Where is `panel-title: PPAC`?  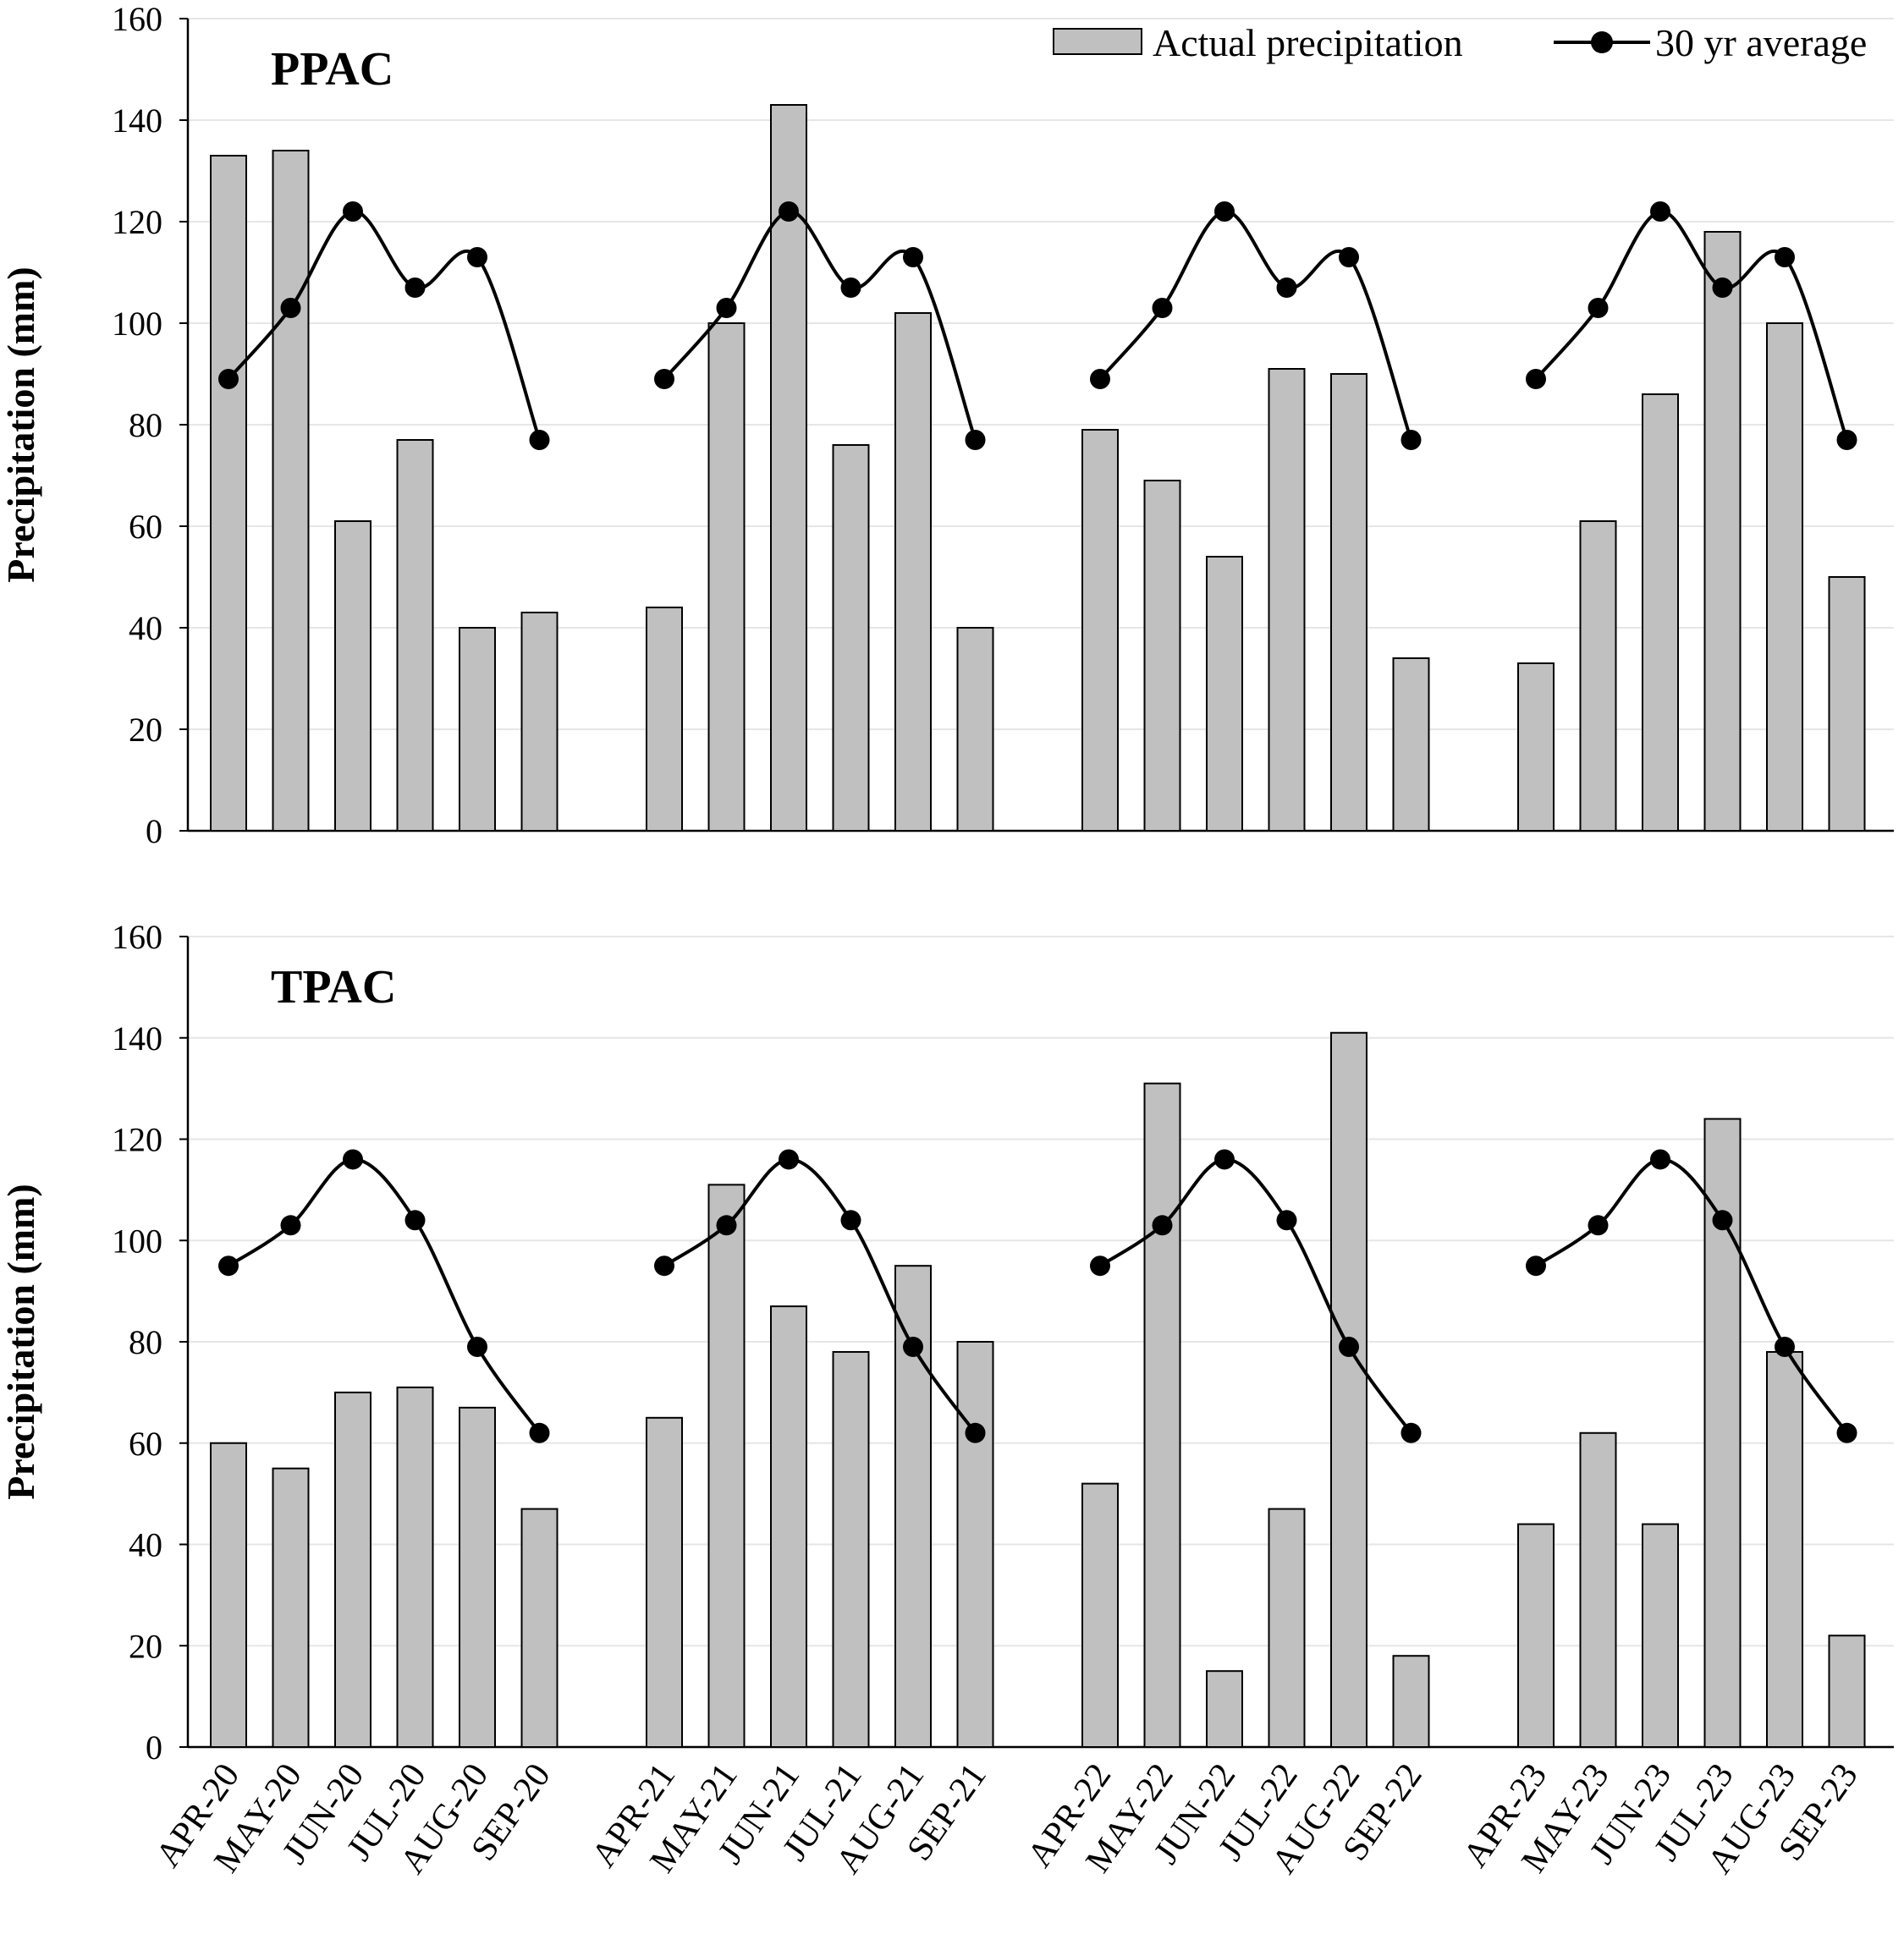 panel-title: PPAC is located at coordinates (332, 69).